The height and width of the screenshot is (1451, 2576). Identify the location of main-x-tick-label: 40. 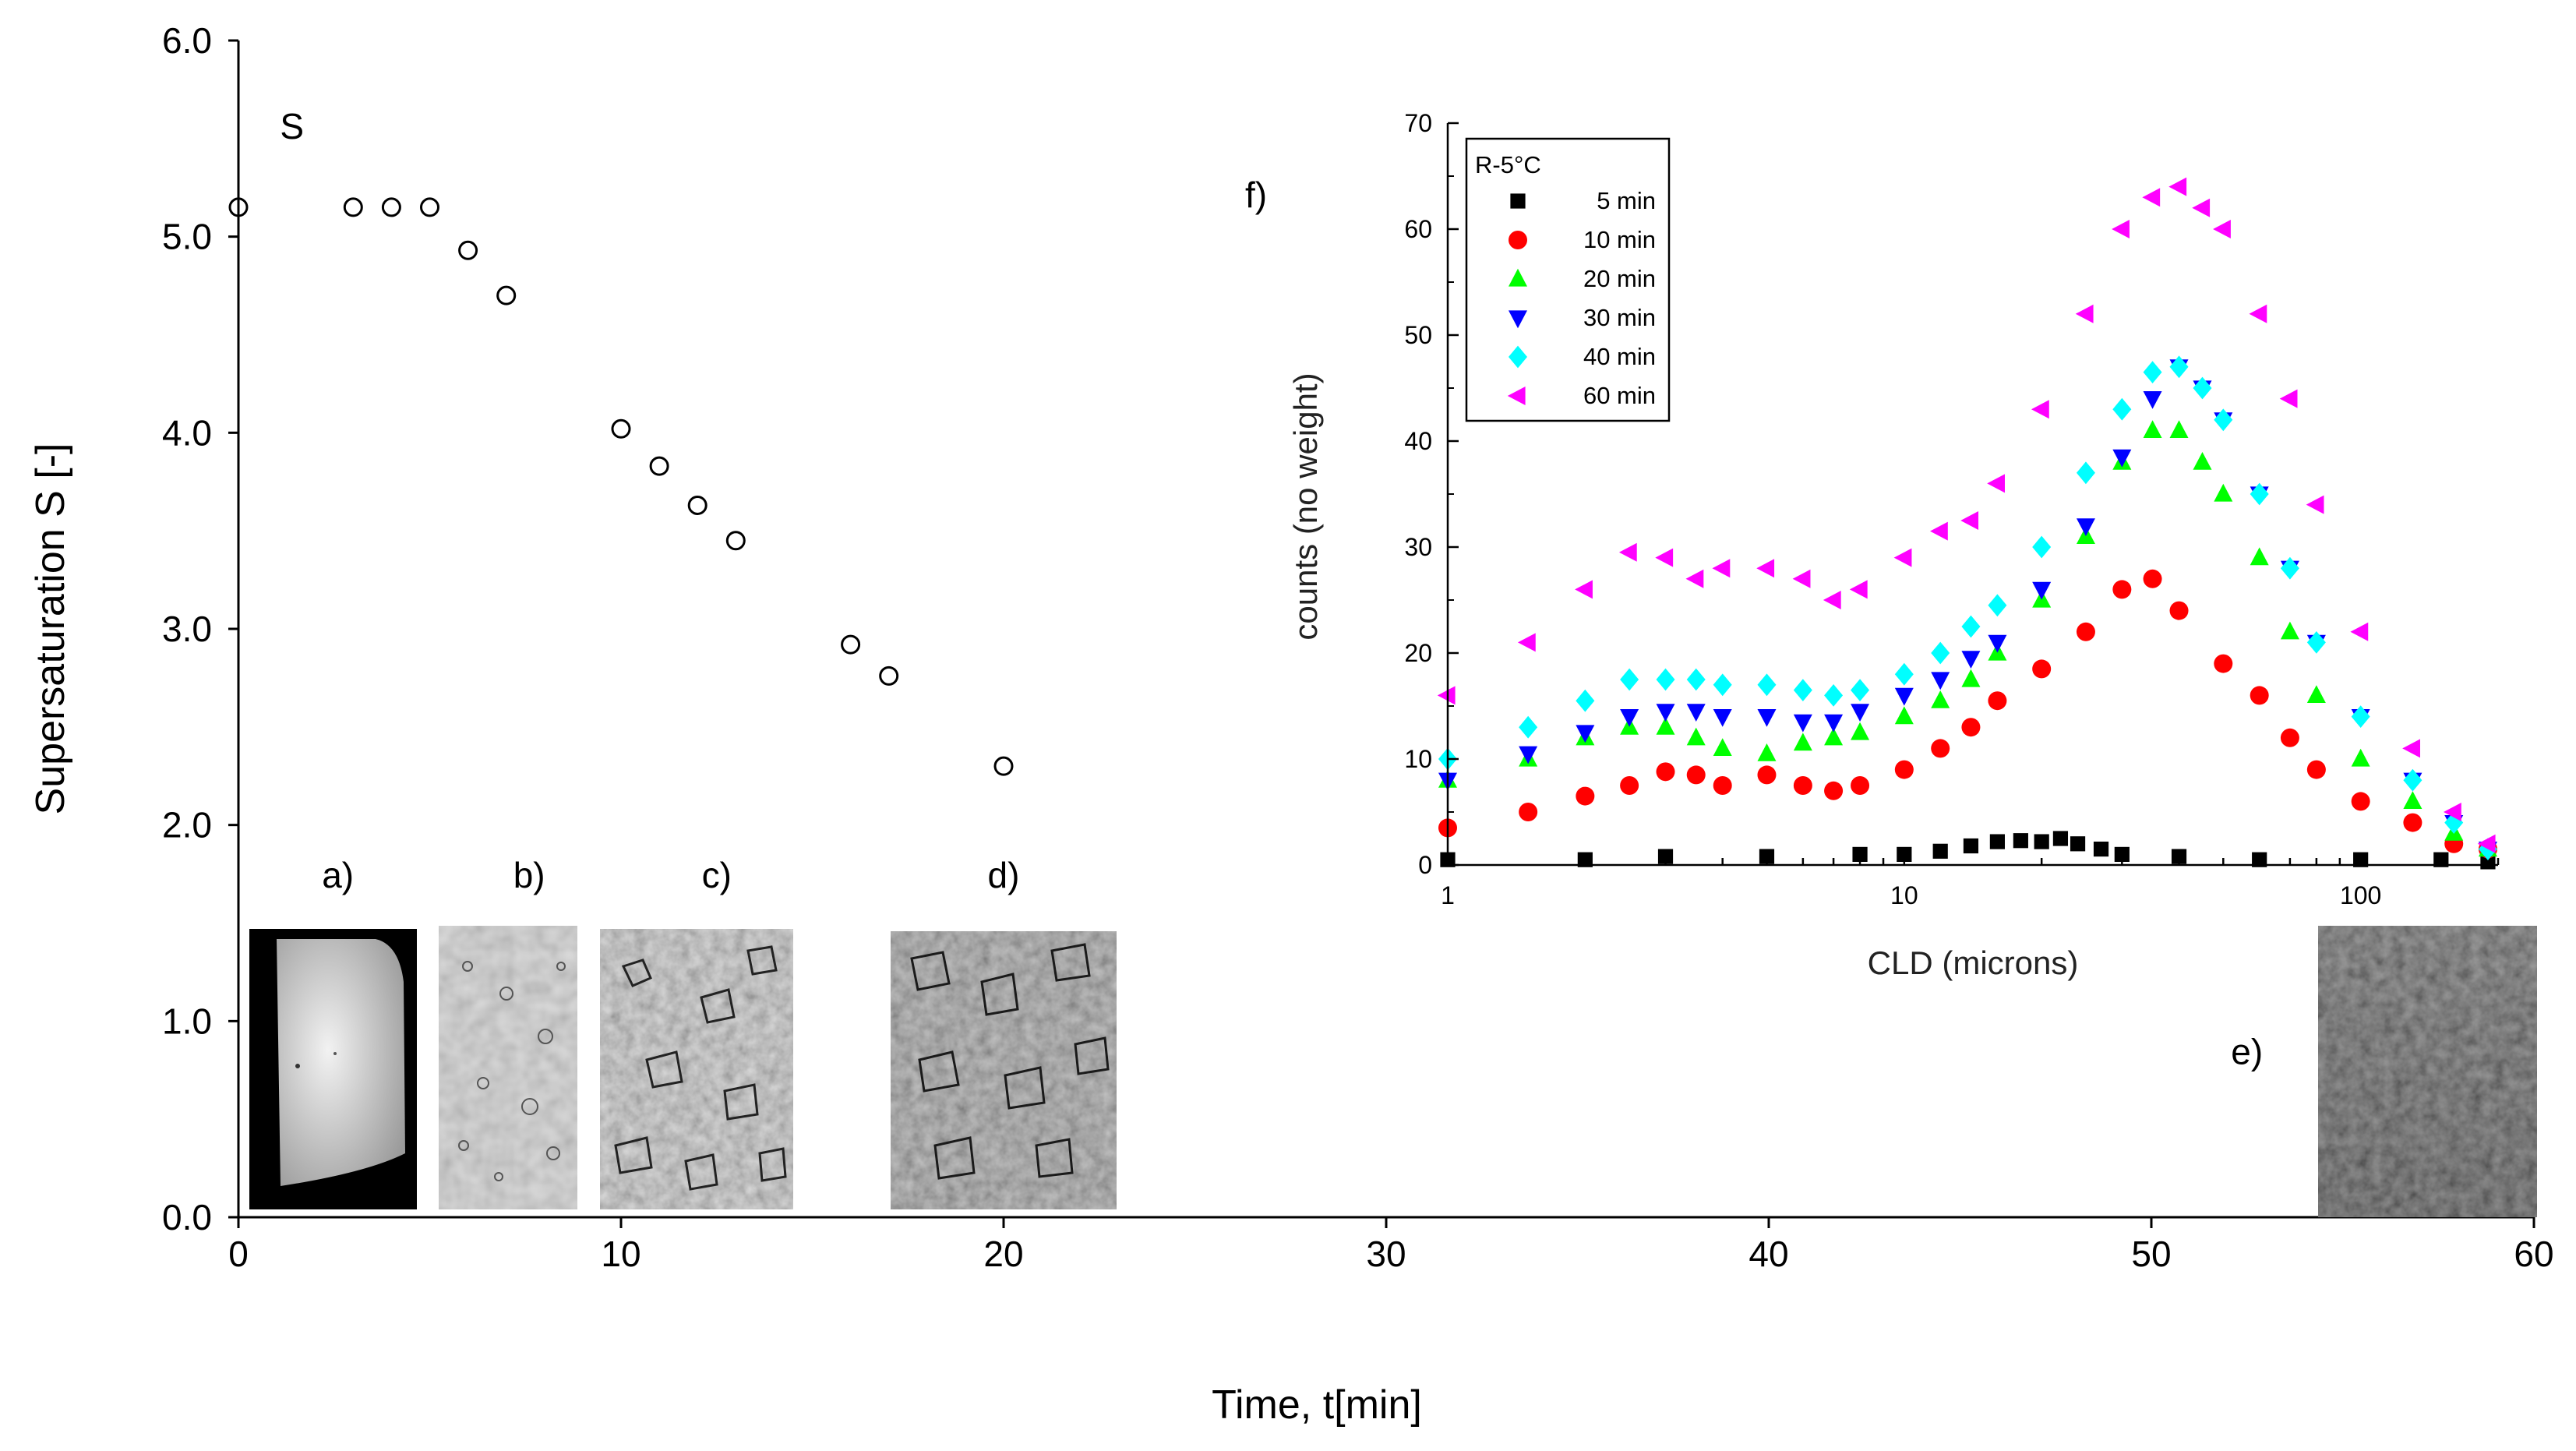
(1768, 1254).